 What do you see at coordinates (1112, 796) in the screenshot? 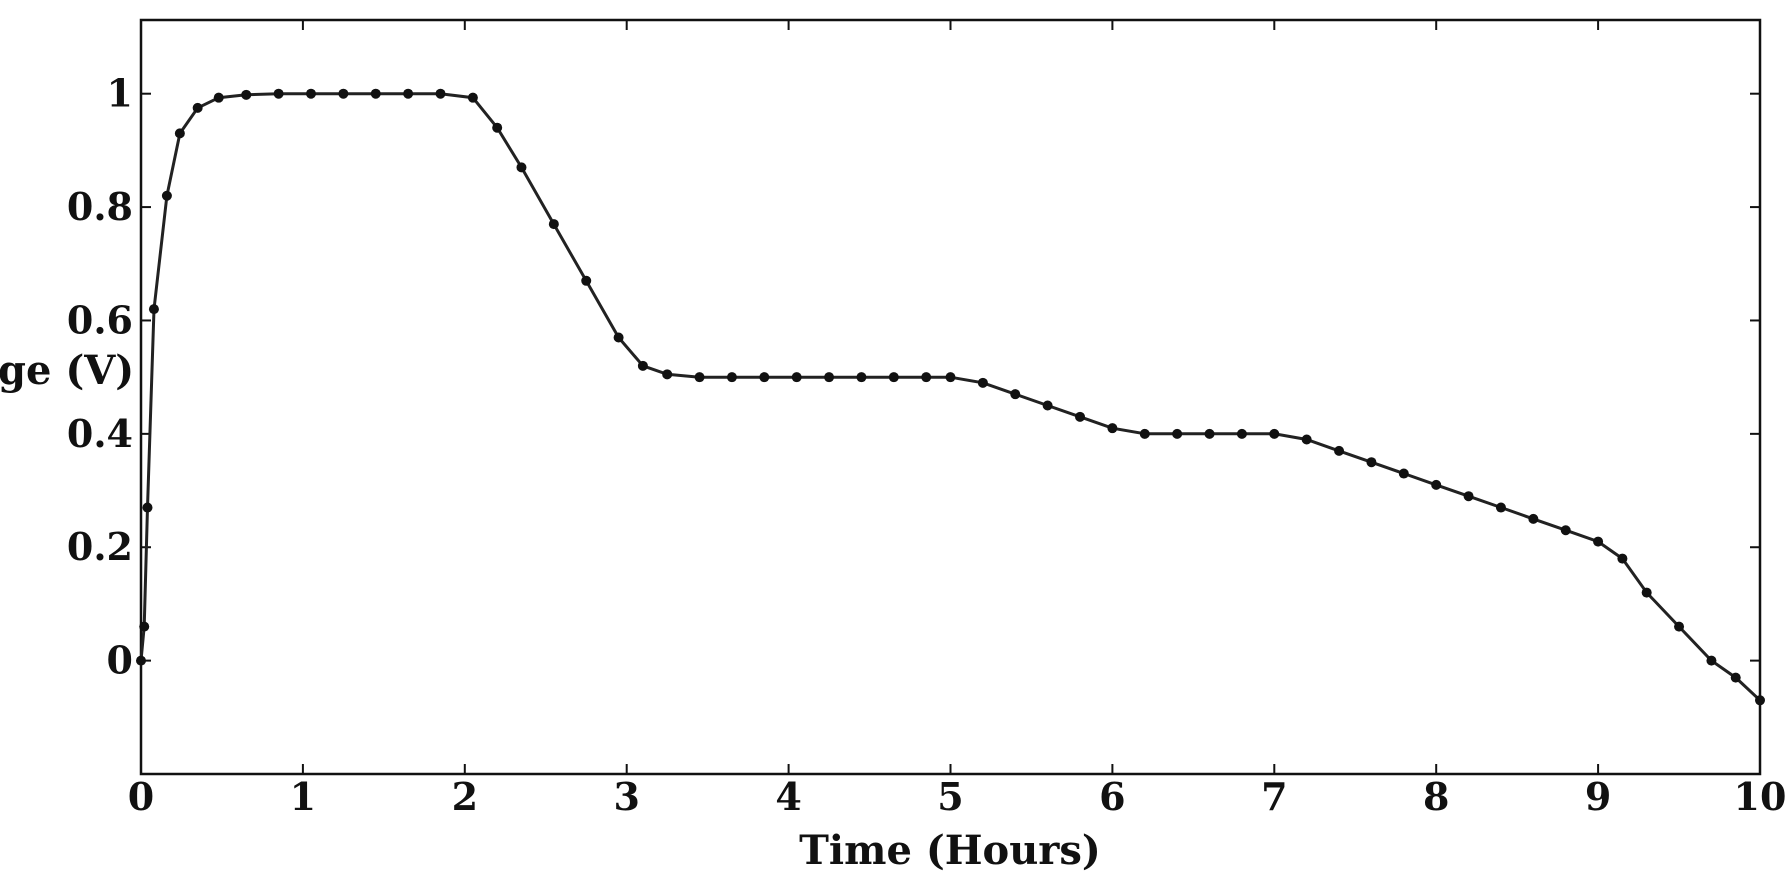
I see `x-tick-label: 6` at bounding box center [1112, 796].